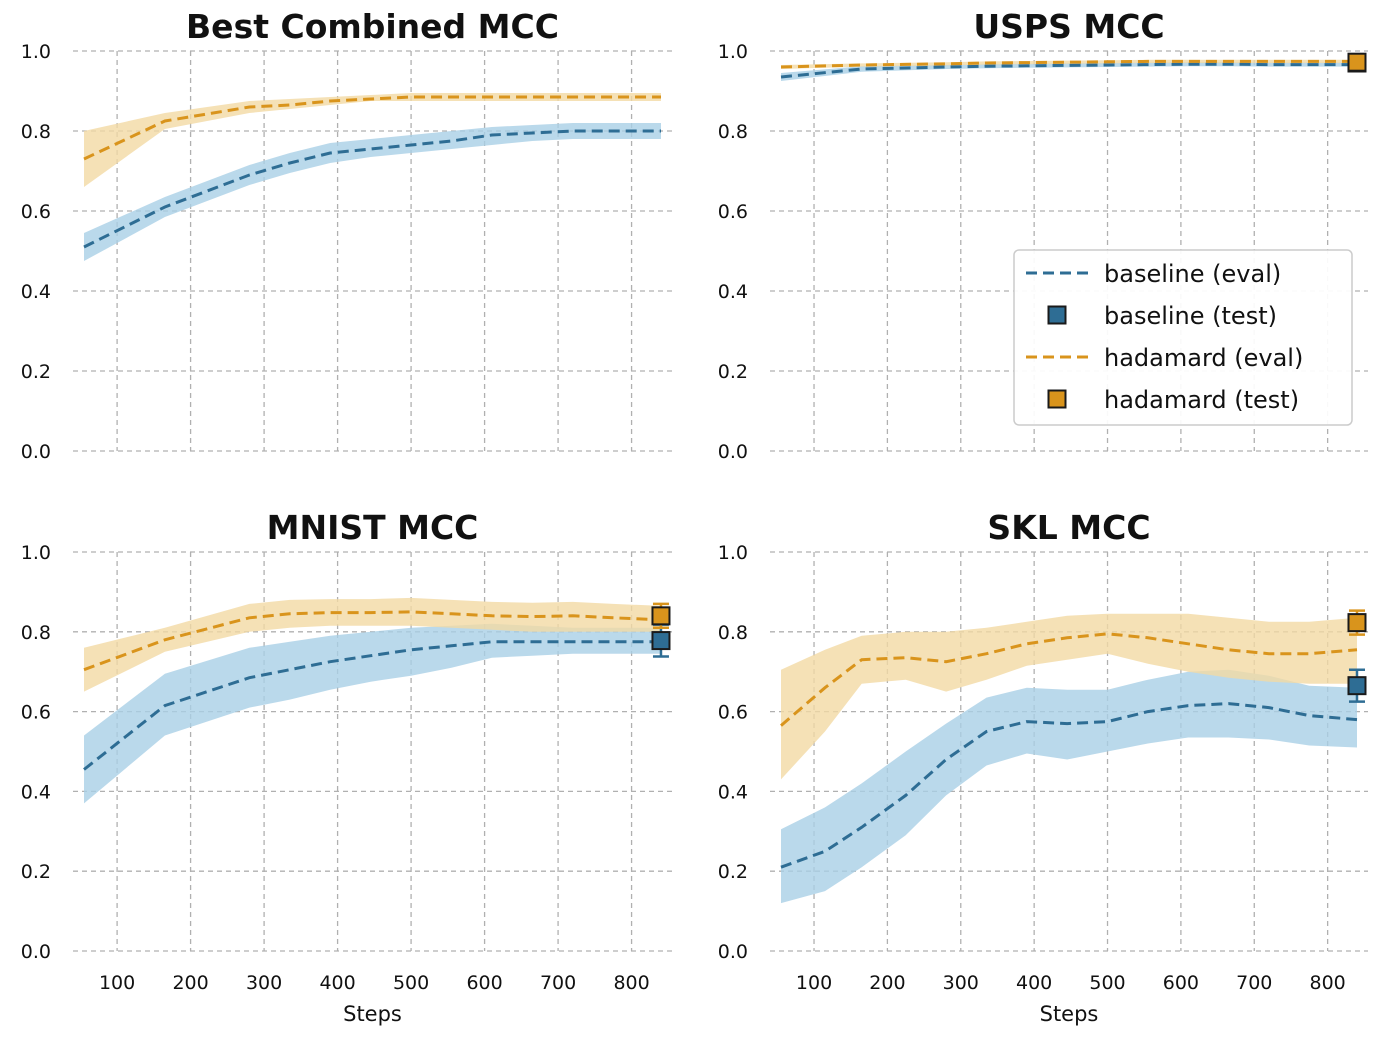  Describe the element at coordinates (1057, 315) in the screenshot. I see `baseline-legend-marker-swatch` at that location.